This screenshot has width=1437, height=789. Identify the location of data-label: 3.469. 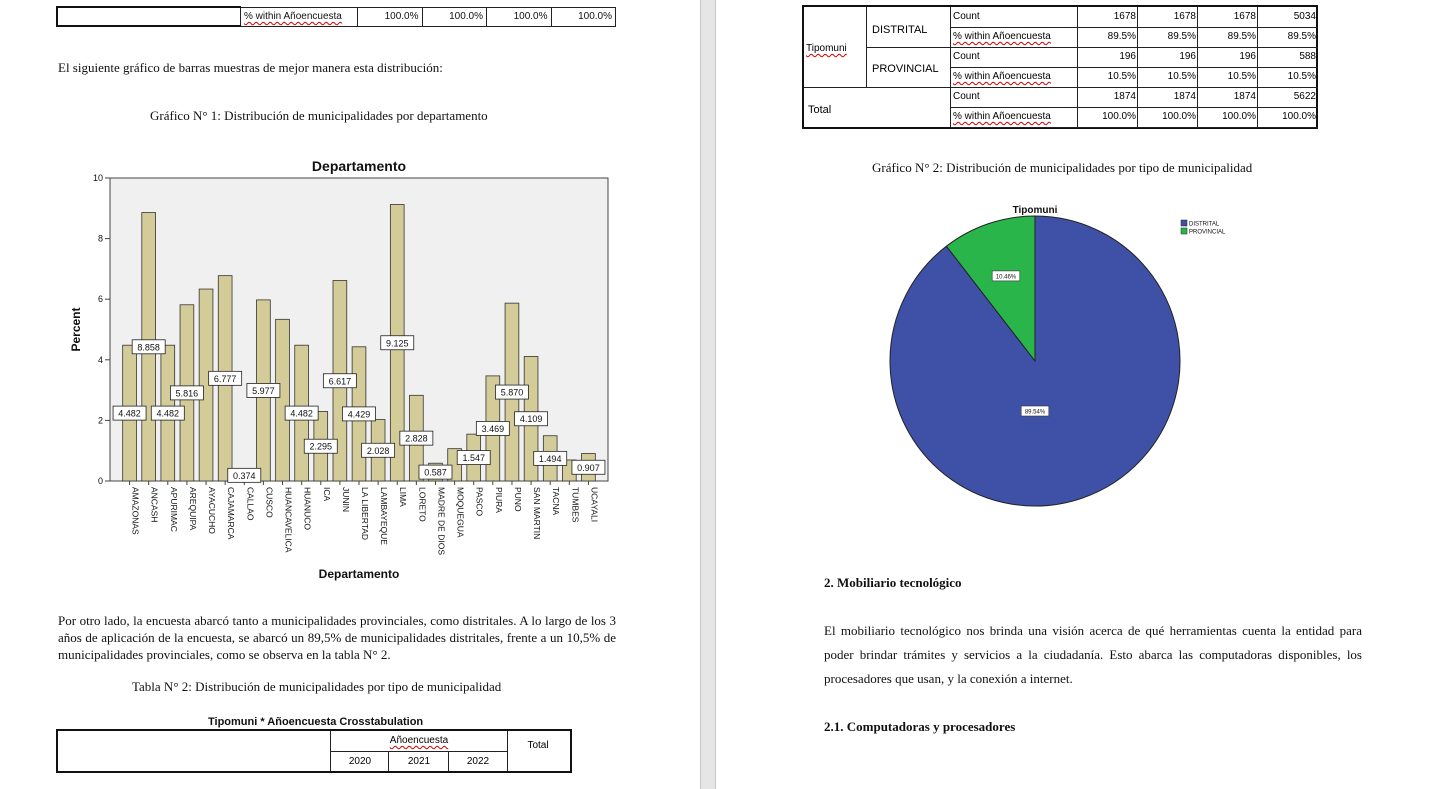
(493, 429).